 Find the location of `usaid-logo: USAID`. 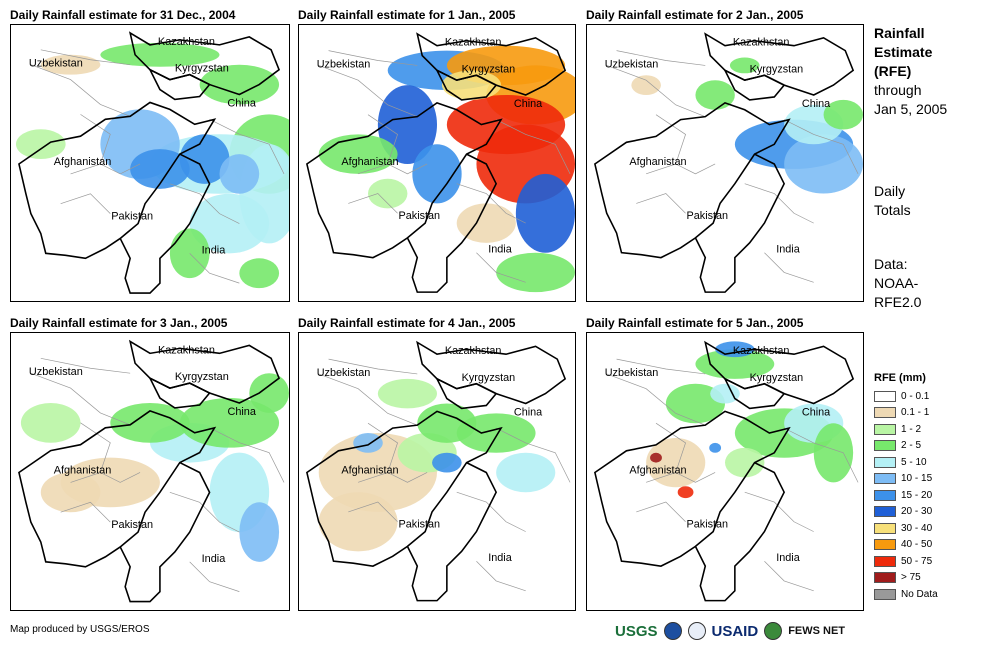

usaid-logo: USAID is located at coordinates (735, 631).